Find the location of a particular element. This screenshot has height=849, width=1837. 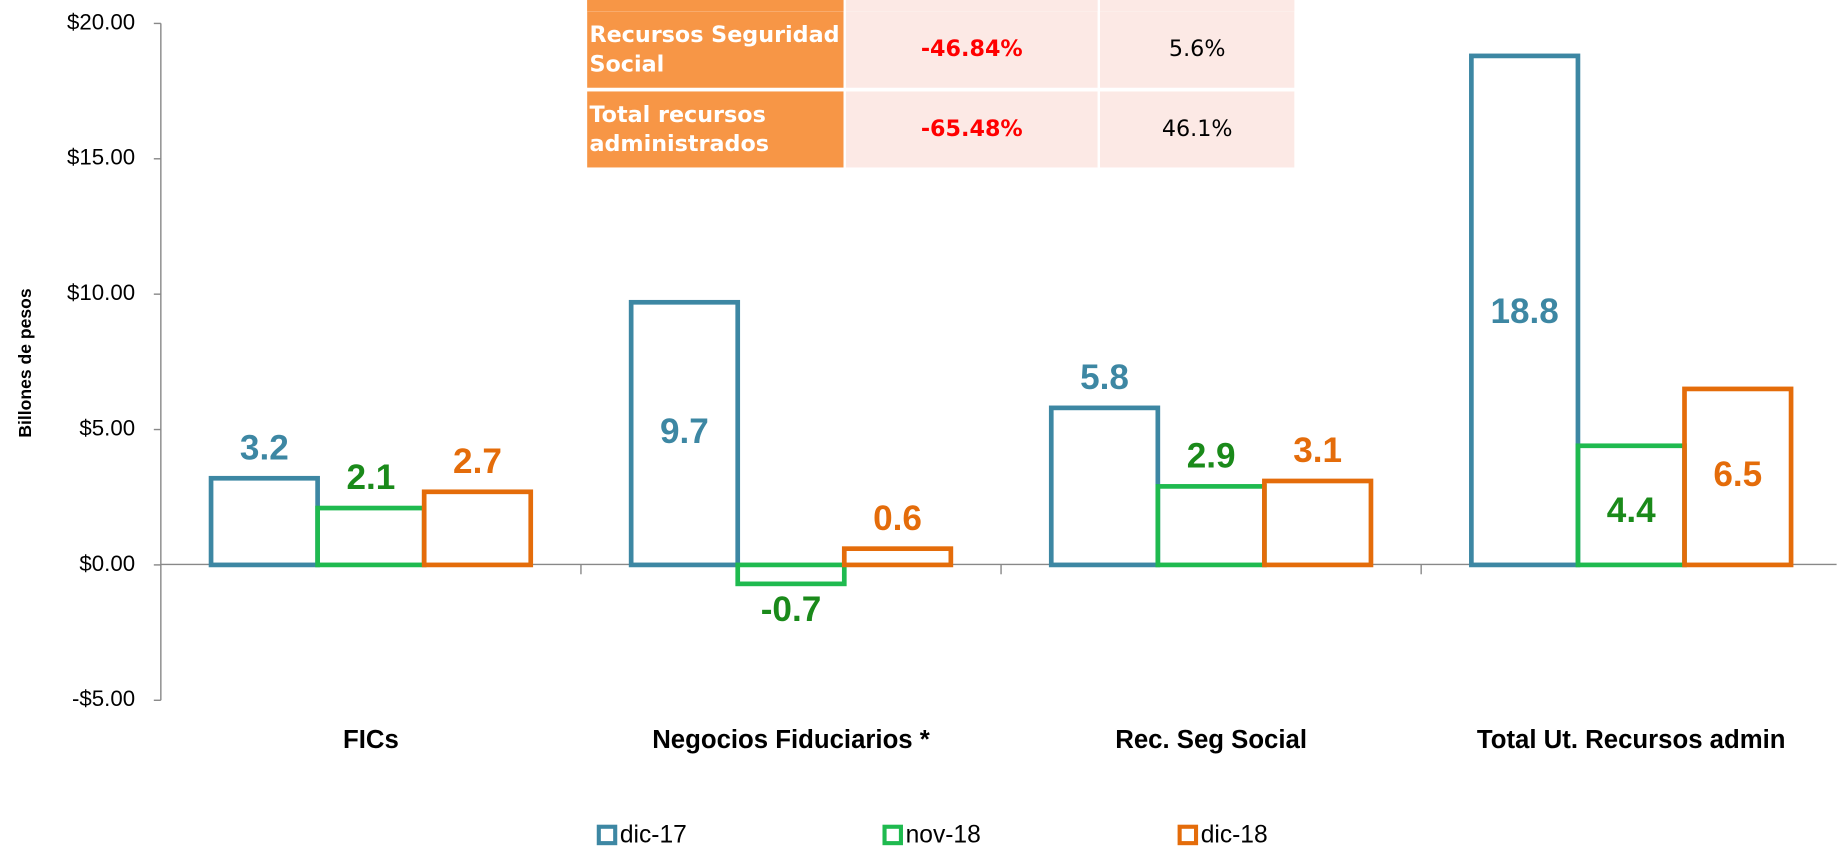

y-tick-label: $20.00 is located at coordinates (101, 21).